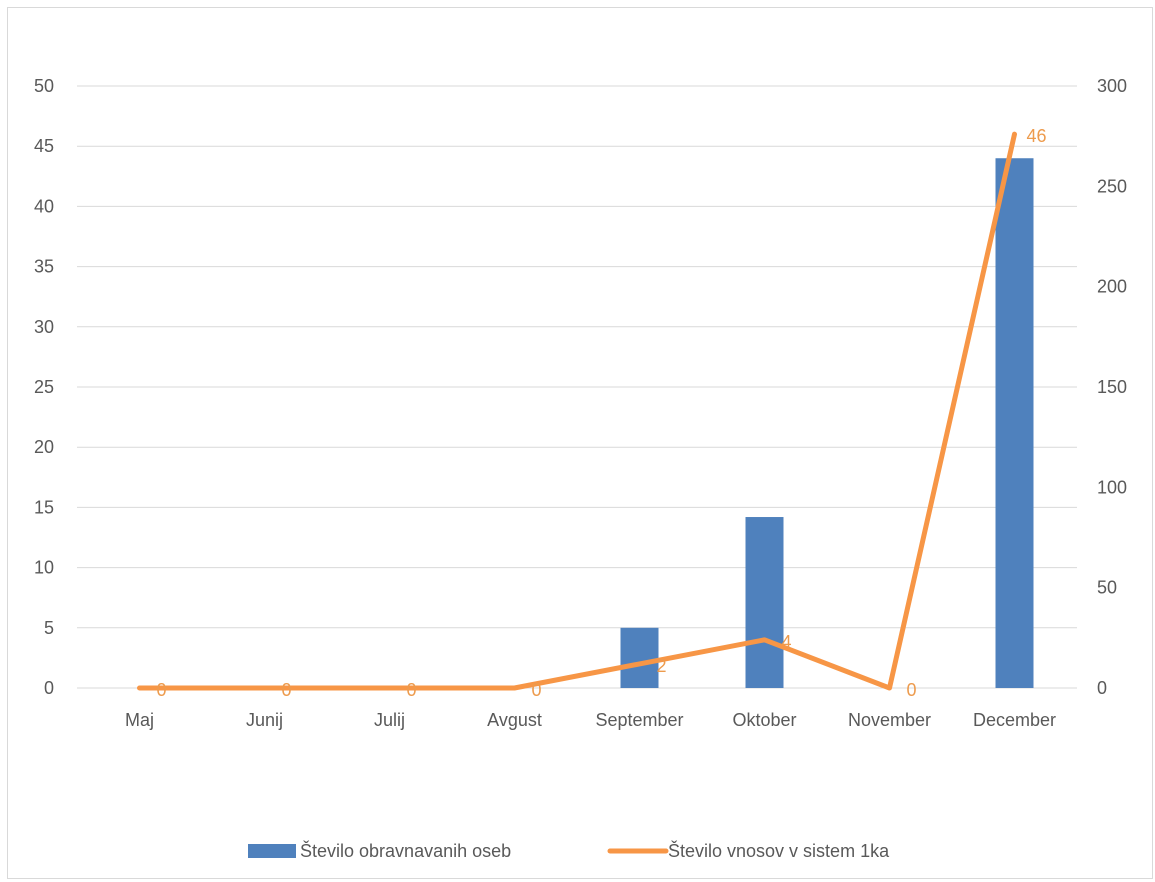 This screenshot has width=1155, height=882. What do you see at coordinates (44, 146) in the screenshot?
I see `left-axis-tick-label: 45` at bounding box center [44, 146].